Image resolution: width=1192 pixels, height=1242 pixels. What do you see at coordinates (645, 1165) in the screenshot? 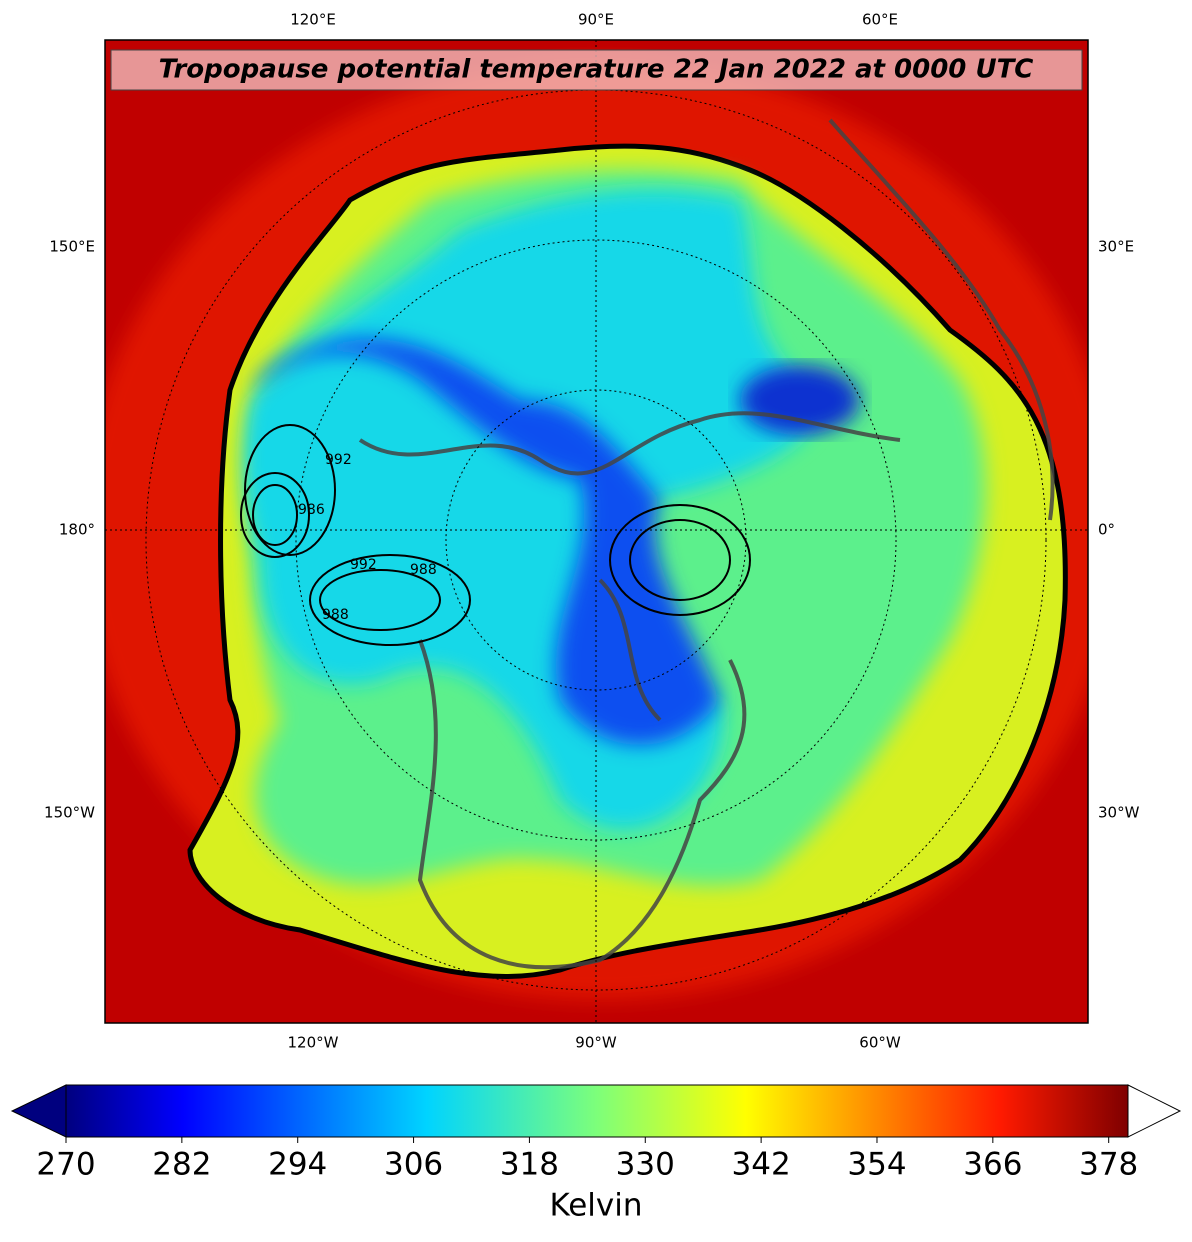
I see `colorbar-tick-label: 330` at bounding box center [645, 1165].